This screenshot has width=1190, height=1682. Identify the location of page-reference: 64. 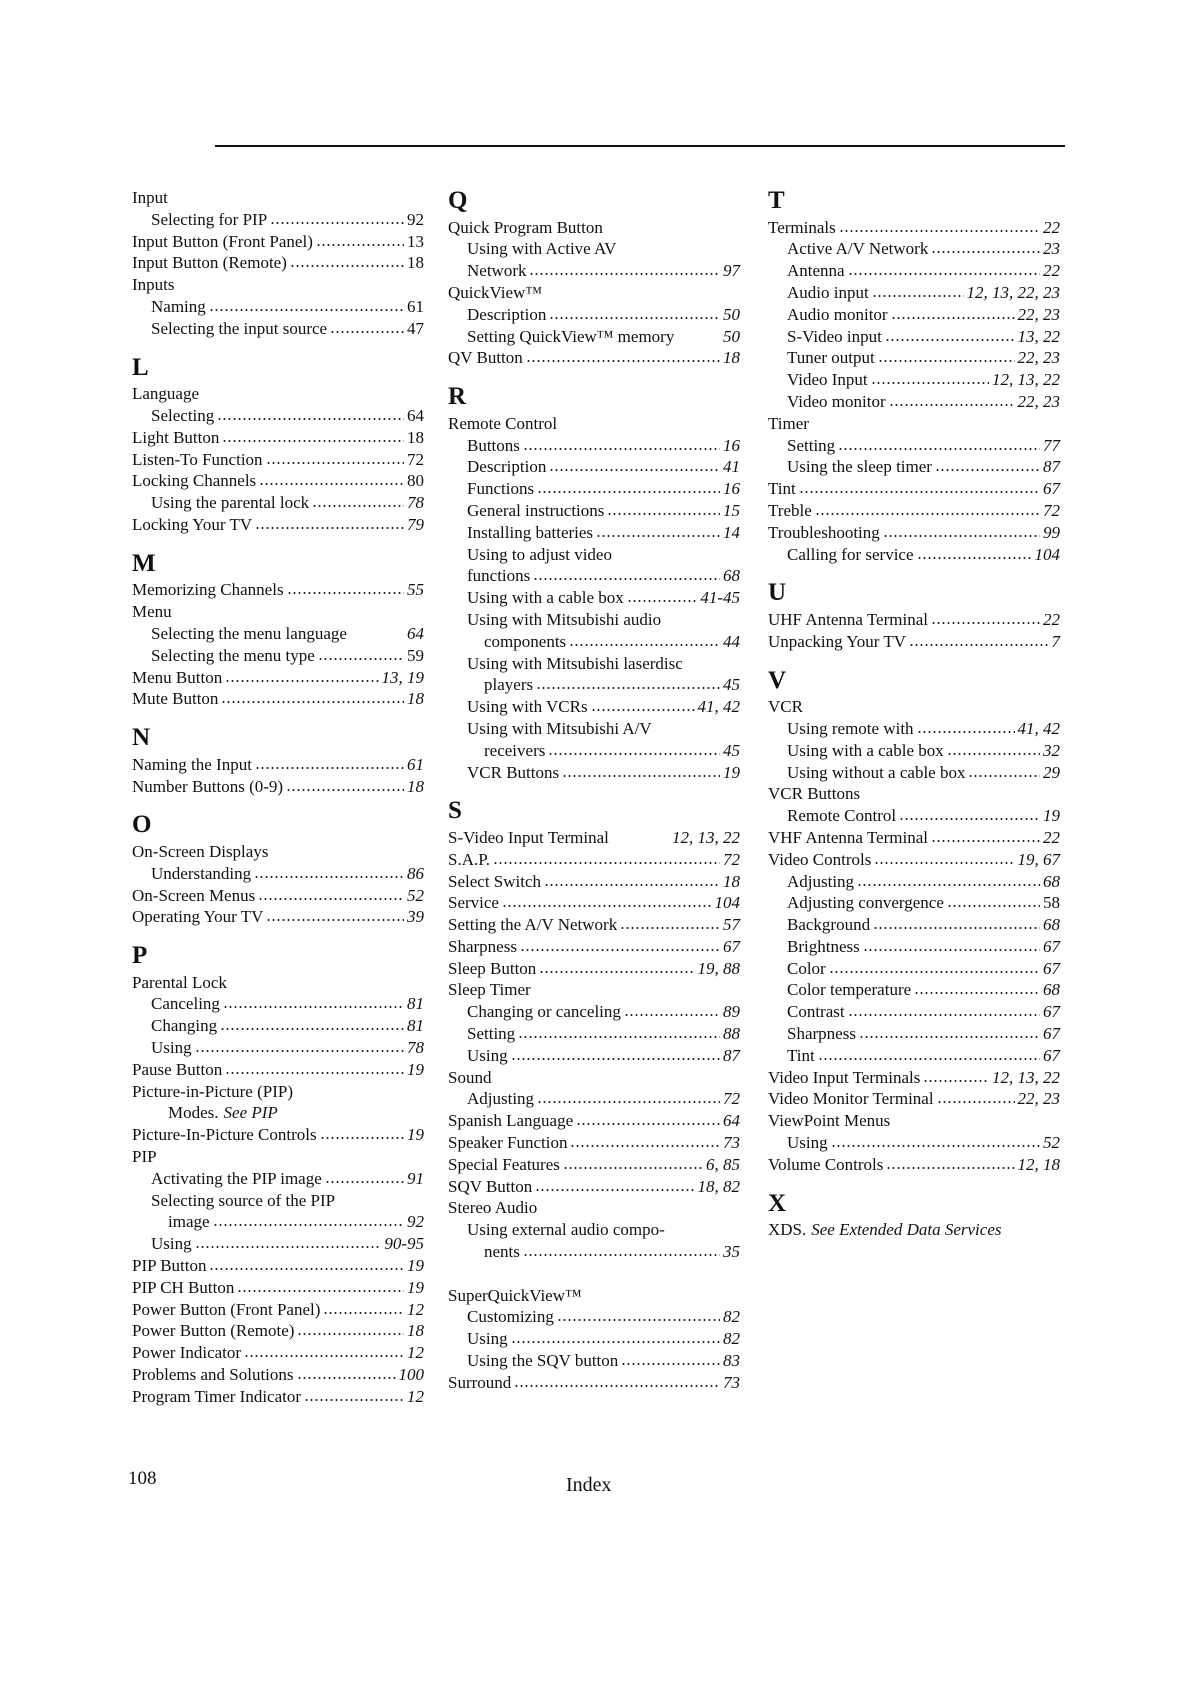
(731, 1121).